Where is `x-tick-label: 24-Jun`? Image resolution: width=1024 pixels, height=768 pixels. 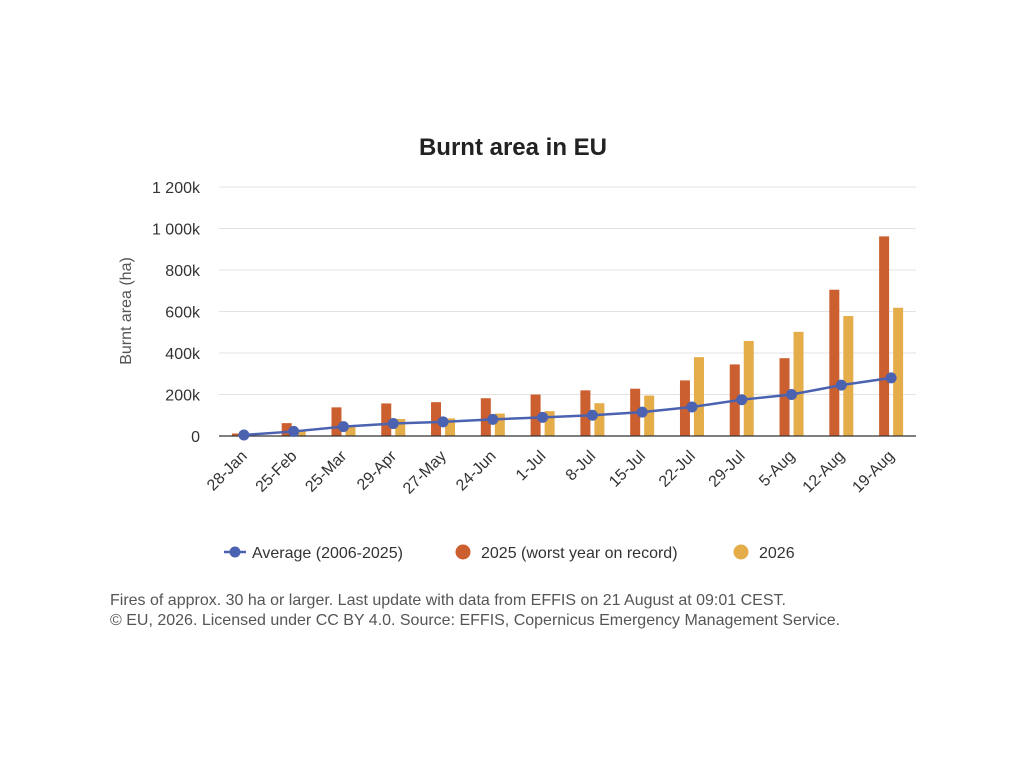
x-tick-label: 24-Jun is located at coordinates (476, 471).